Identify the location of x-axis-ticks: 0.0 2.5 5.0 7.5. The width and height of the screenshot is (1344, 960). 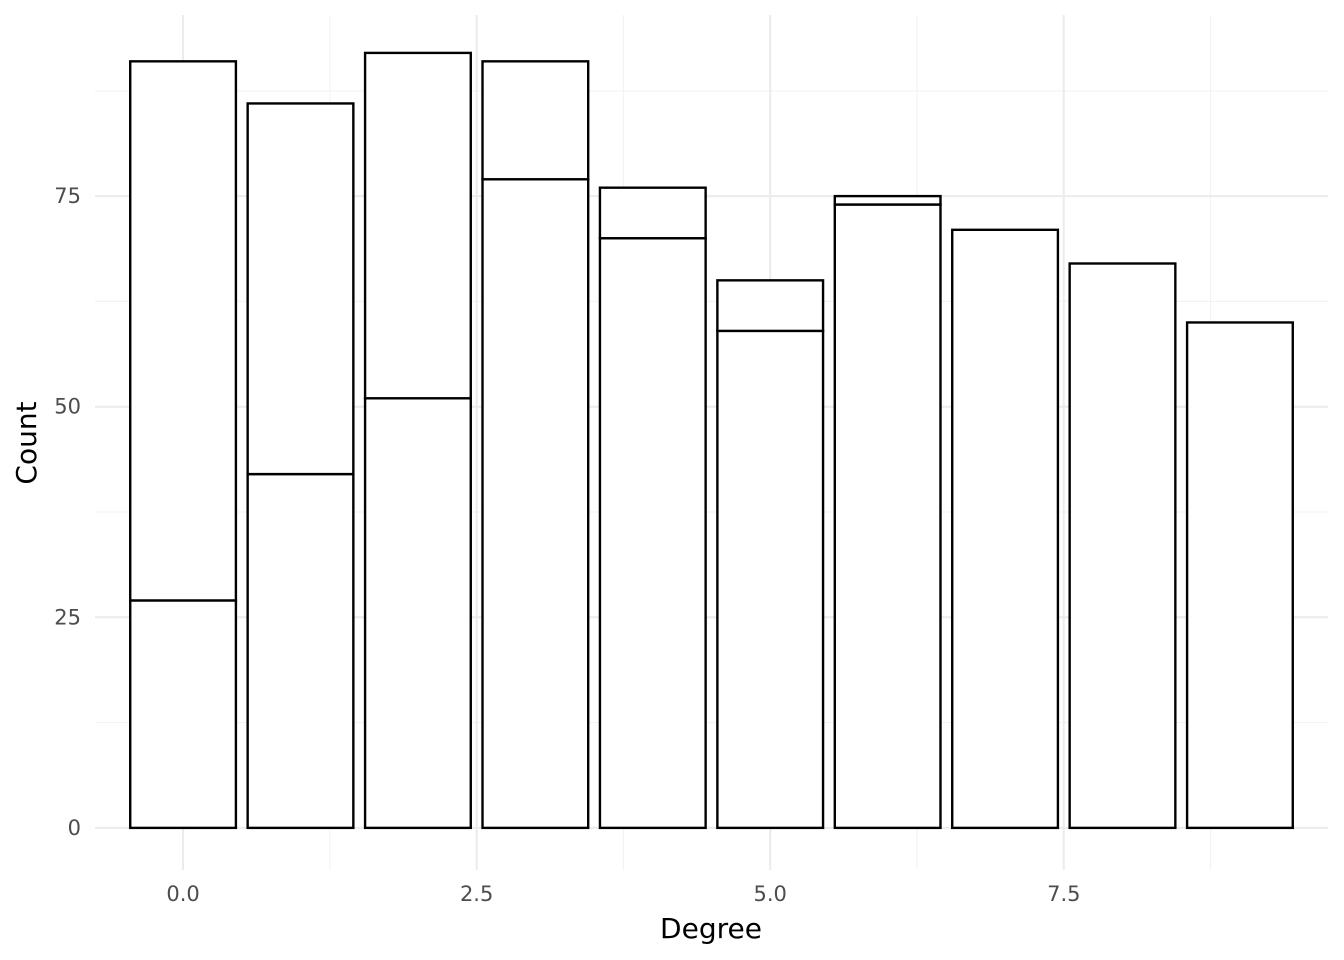
(623, 894).